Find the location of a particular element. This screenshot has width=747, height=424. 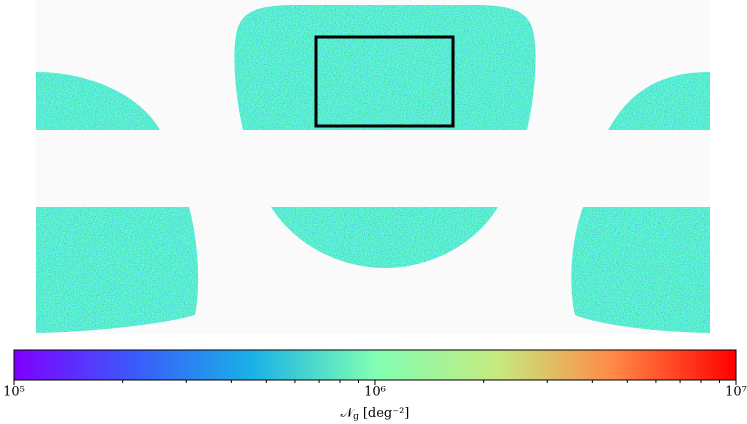

label-unit: [deg⁻²] is located at coordinates (386, 413).